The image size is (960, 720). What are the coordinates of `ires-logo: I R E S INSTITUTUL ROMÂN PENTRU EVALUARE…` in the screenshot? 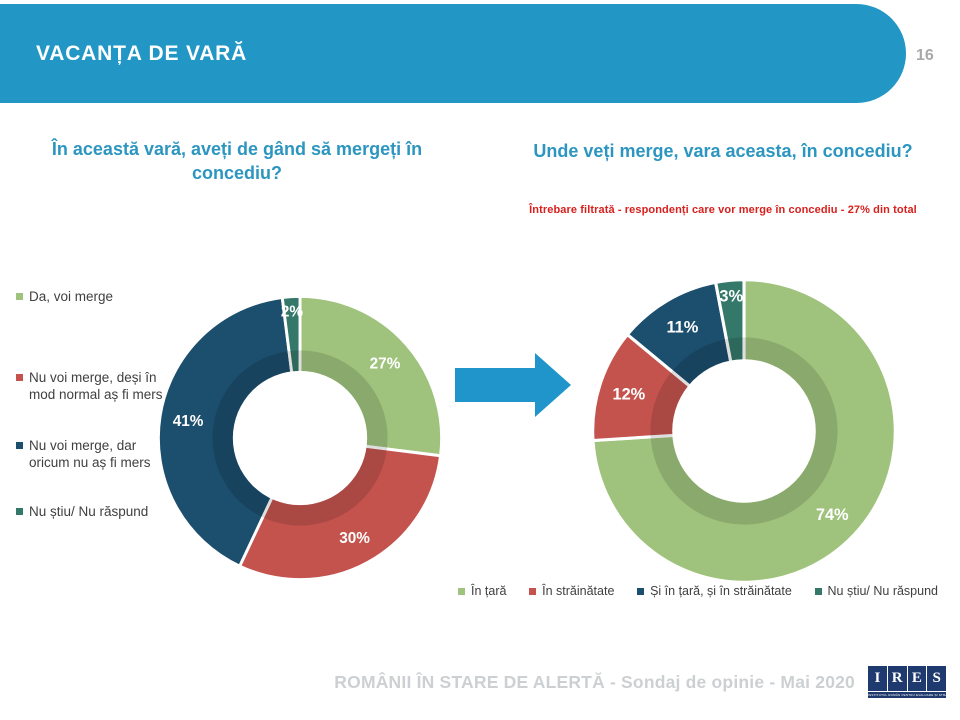 It's located at (907, 682).